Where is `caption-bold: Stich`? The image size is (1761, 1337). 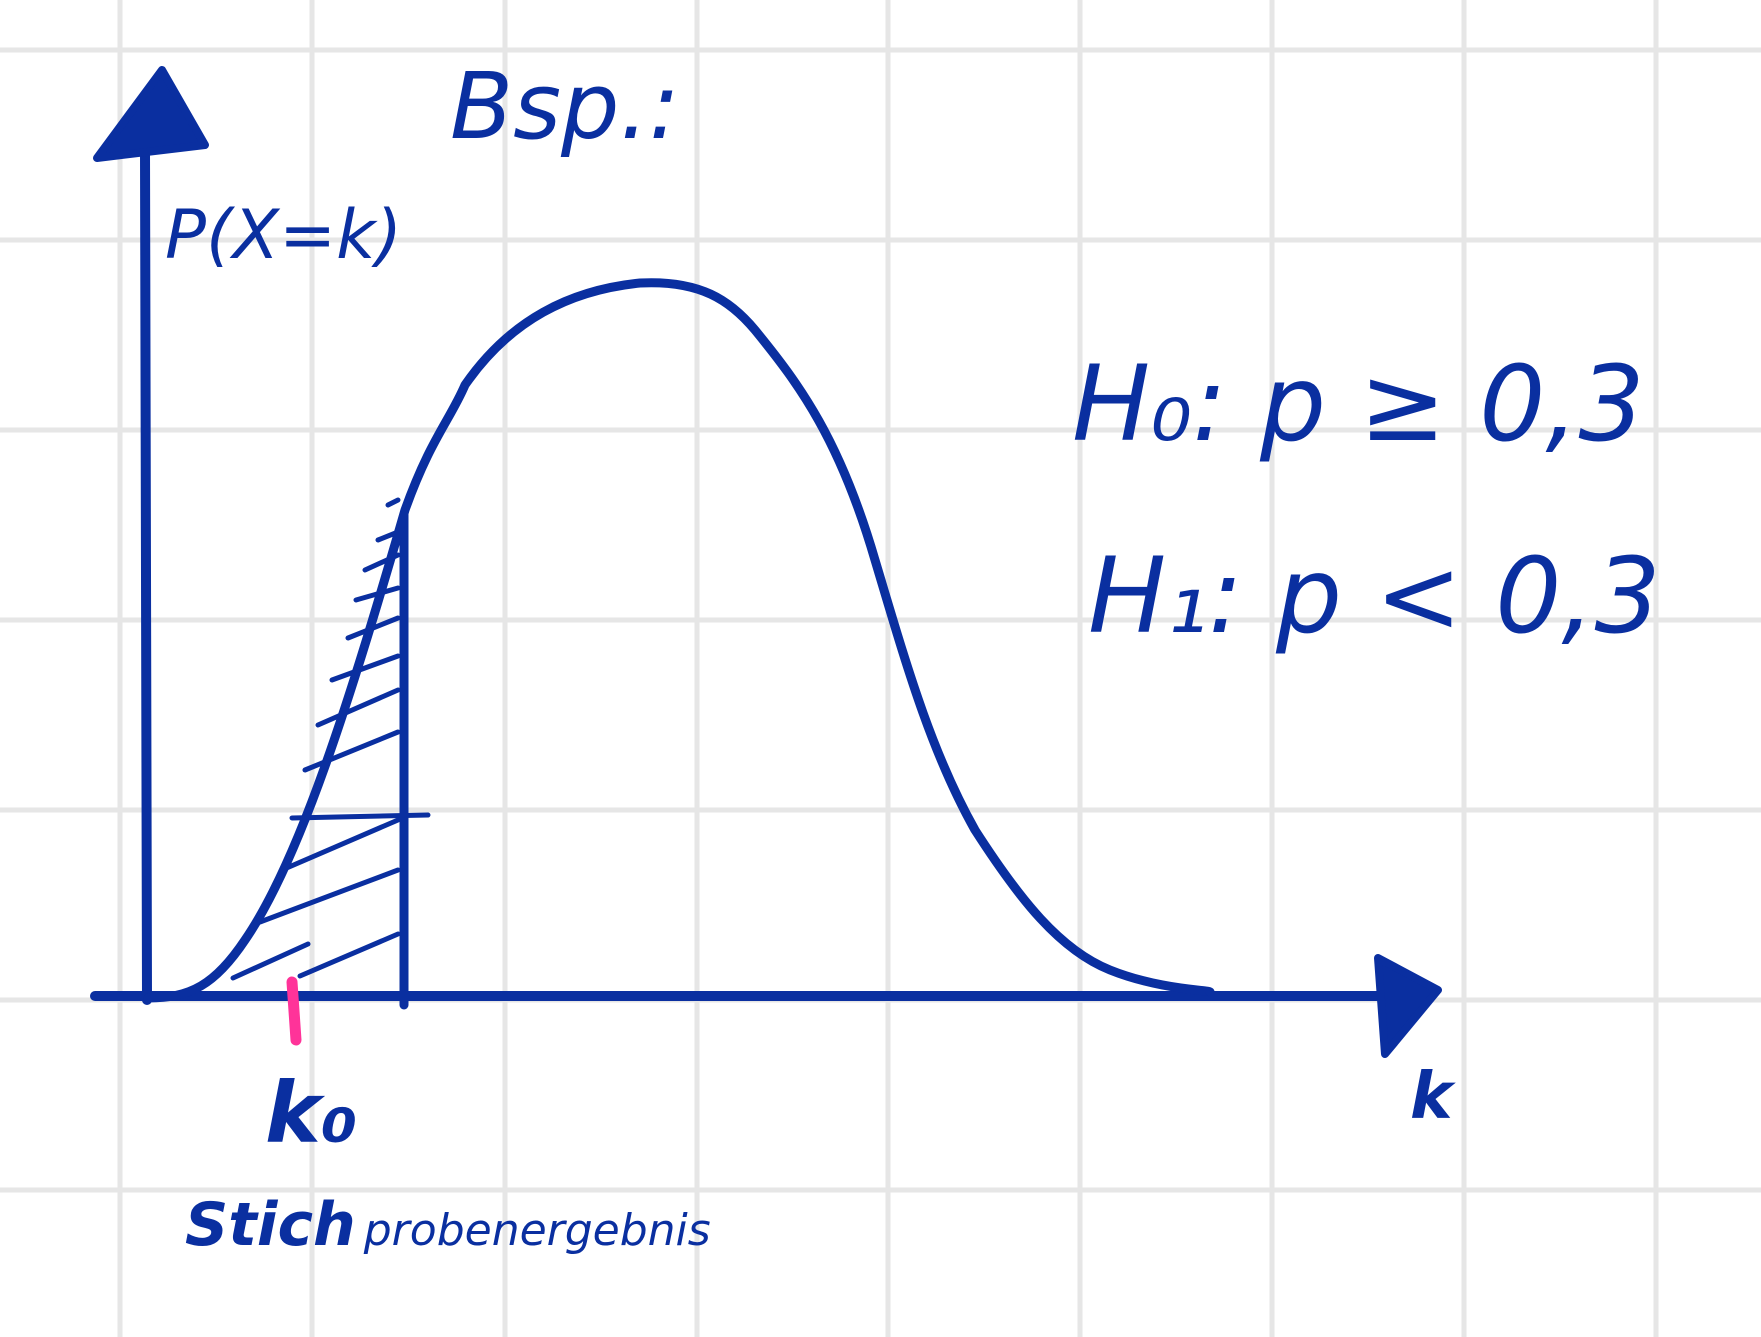
caption-bold: Stich is located at coordinates (270, 1225).